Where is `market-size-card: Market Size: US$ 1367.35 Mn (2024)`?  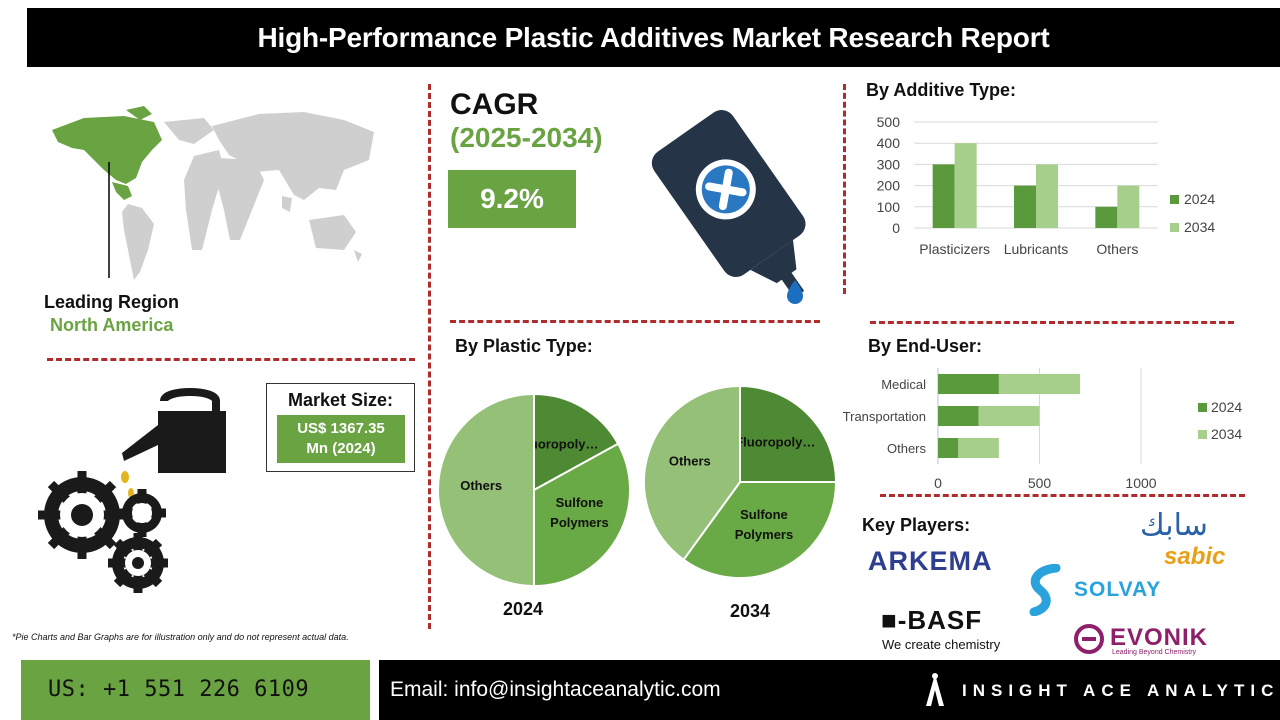
market-size-card: Market Size: US$ 1367.35 Mn (2024) is located at coordinates (340, 427).